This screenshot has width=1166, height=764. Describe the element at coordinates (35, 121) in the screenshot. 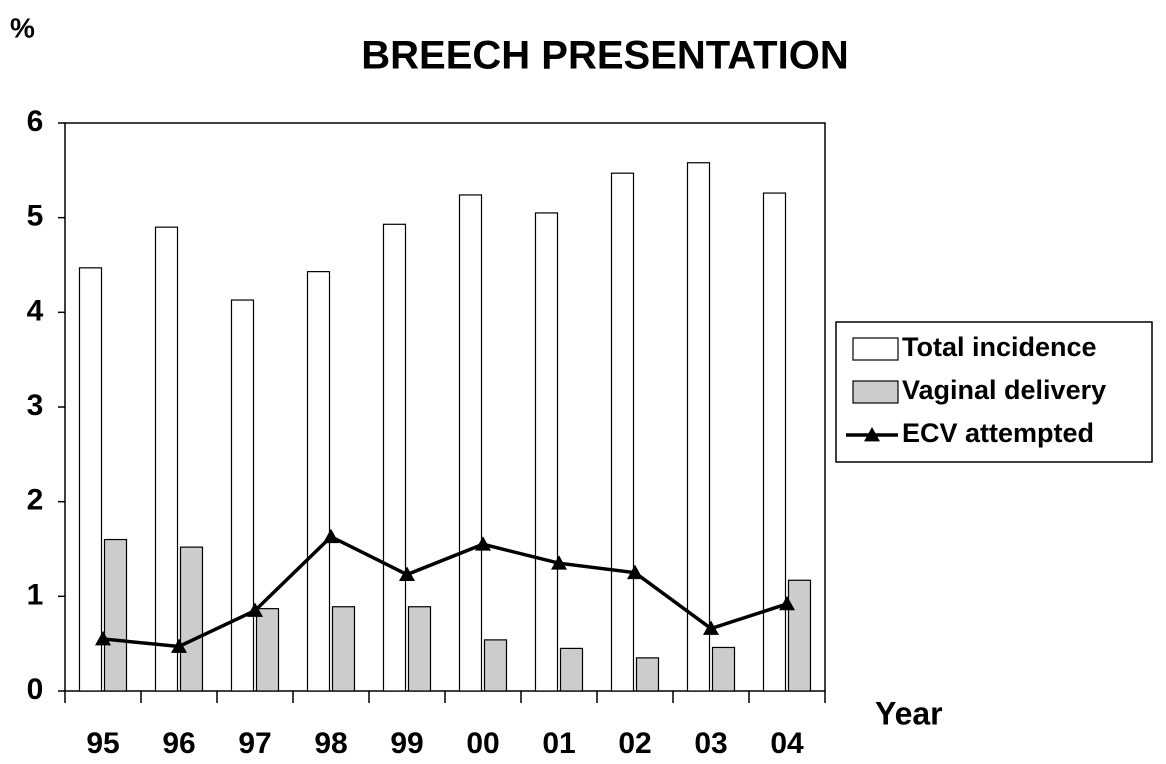

I see `y-tick-label: 6` at that location.